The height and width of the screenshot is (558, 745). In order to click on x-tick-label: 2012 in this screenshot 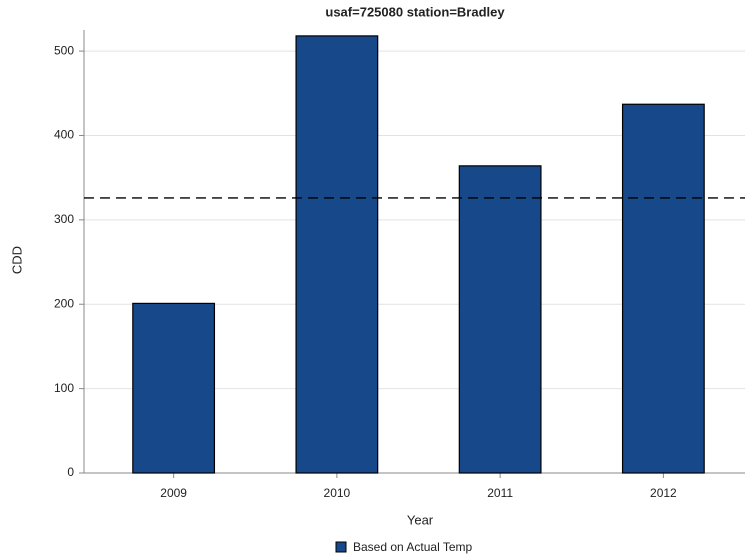, I will do `click(663, 493)`.